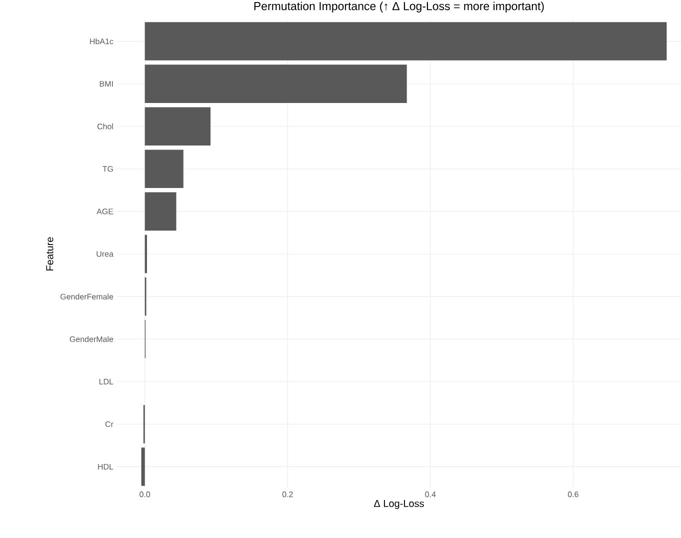 The height and width of the screenshot is (538, 681). I want to click on y-tick-label: TG, so click(107, 169).